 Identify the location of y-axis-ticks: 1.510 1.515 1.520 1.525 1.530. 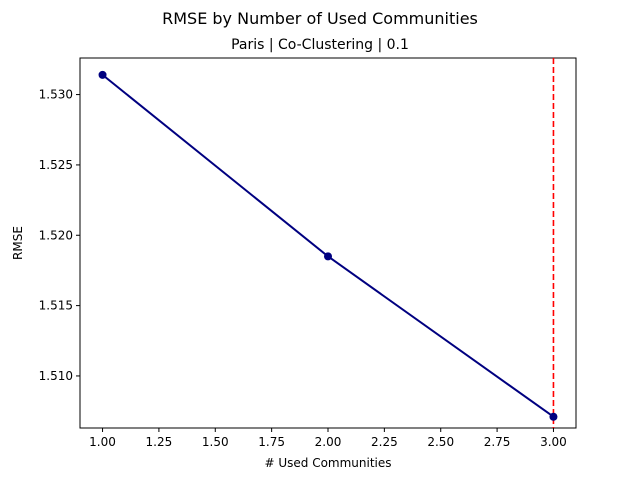
(59, 235).